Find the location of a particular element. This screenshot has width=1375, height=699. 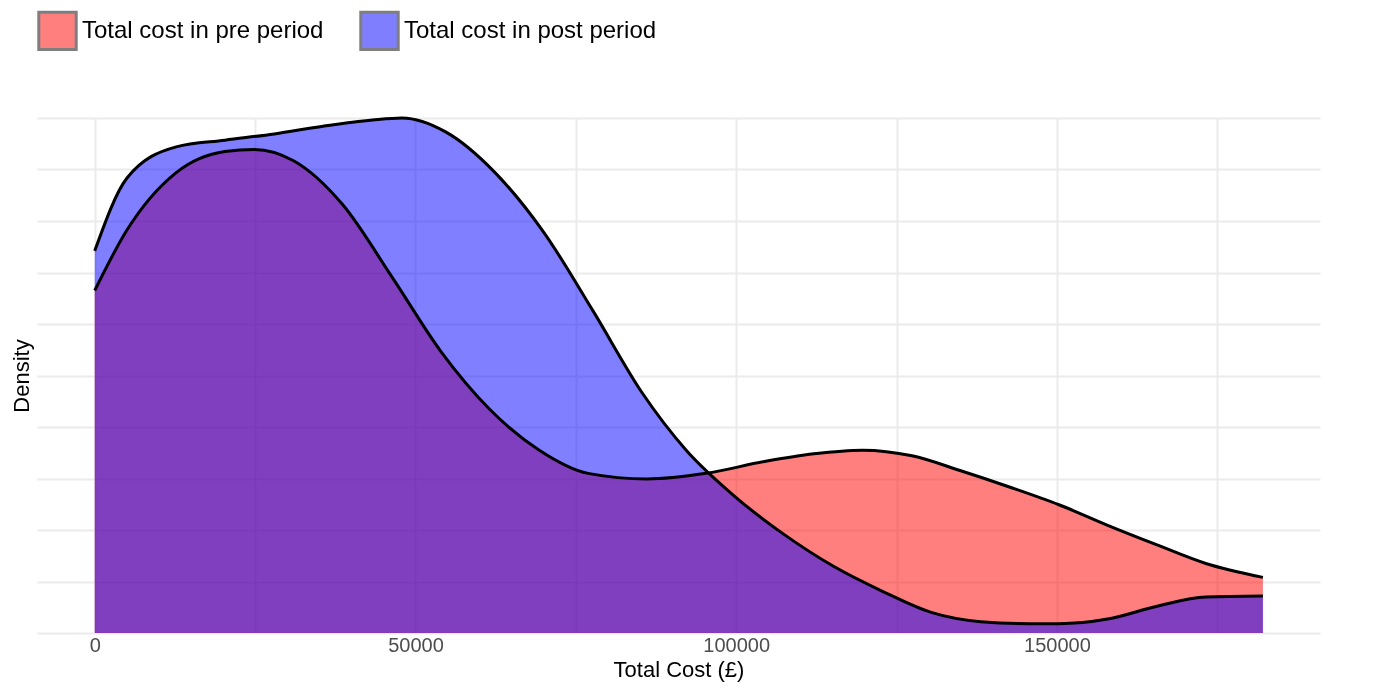

x-tick-label: 150000 is located at coordinates (1057, 644).